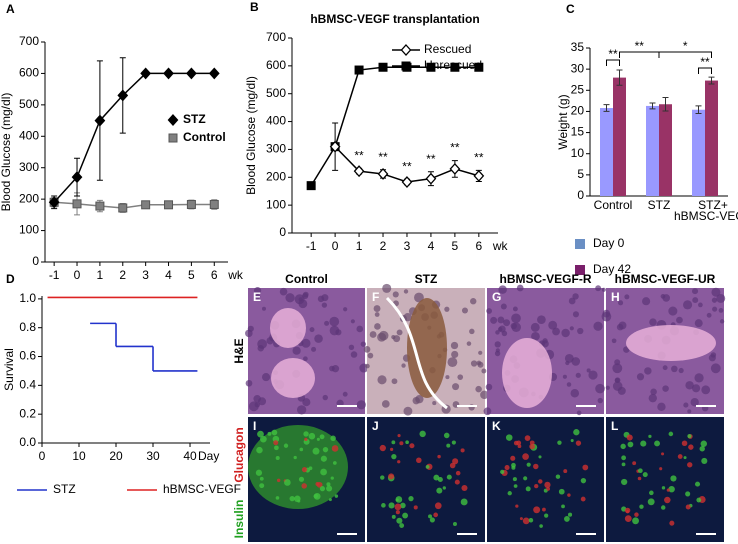 This screenshot has width=738, height=544. Describe the element at coordinates (307, 351) in the screenshot. I see `micrograph: E` at that location.